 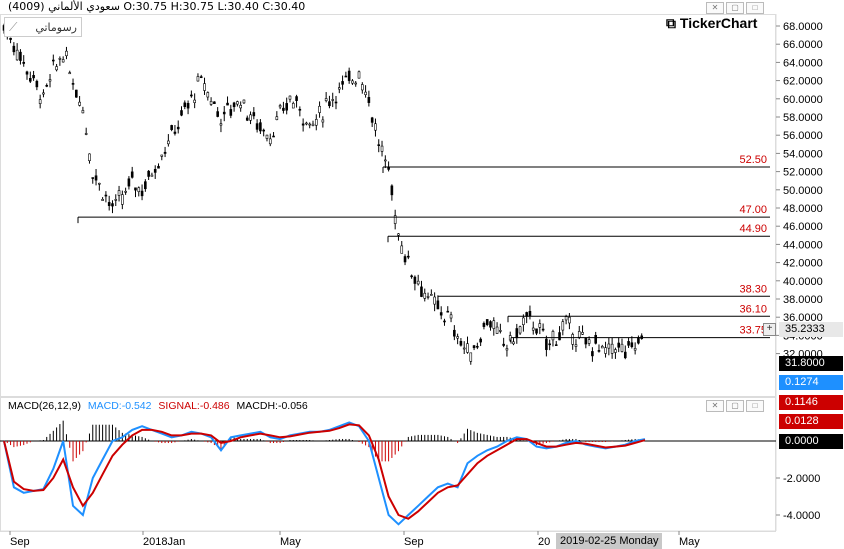 What do you see at coordinates (811, 363) in the screenshot?
I see `last-price-tag: 31.8000` at bounding box center [811, 363].